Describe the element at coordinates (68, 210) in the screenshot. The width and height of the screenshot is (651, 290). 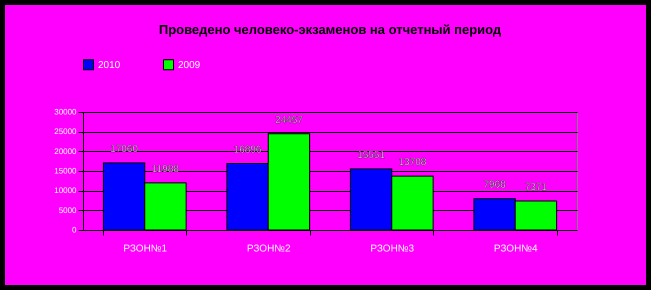
I see `y-tick-label: 5000` at that location.